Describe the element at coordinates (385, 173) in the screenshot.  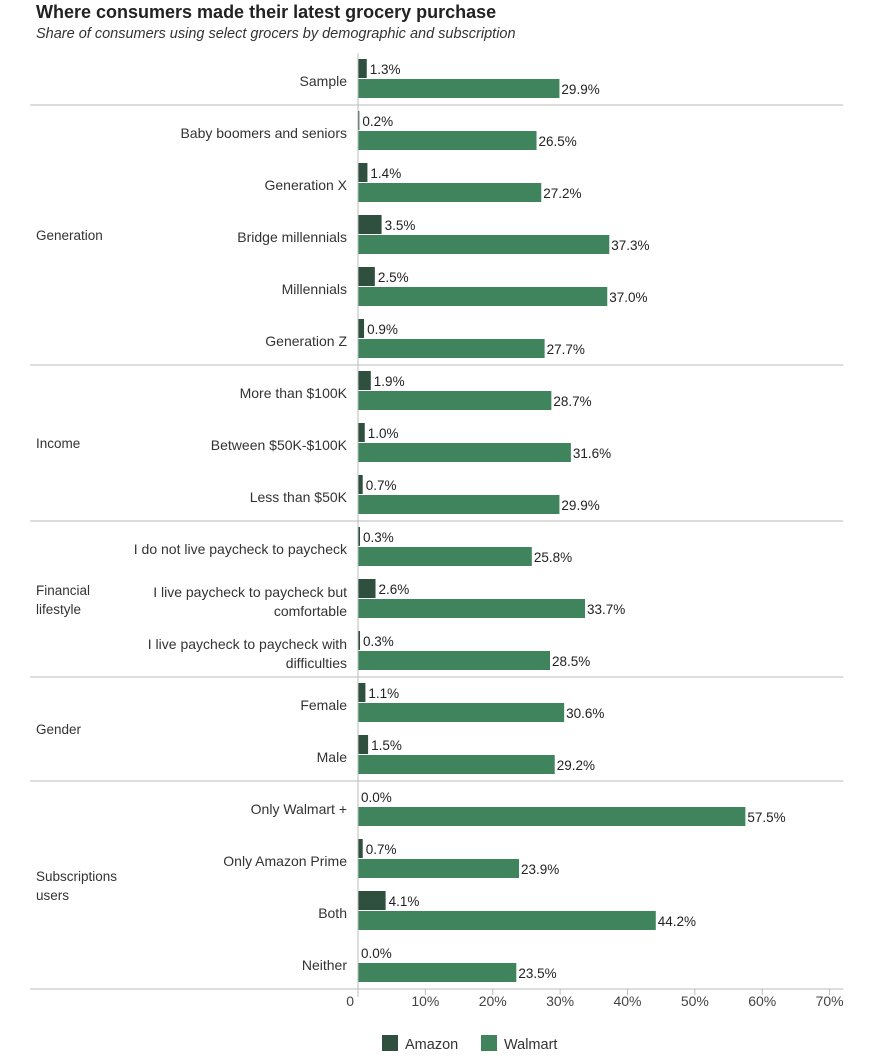
I see `data-label-amazon: 1.4%` at that location.